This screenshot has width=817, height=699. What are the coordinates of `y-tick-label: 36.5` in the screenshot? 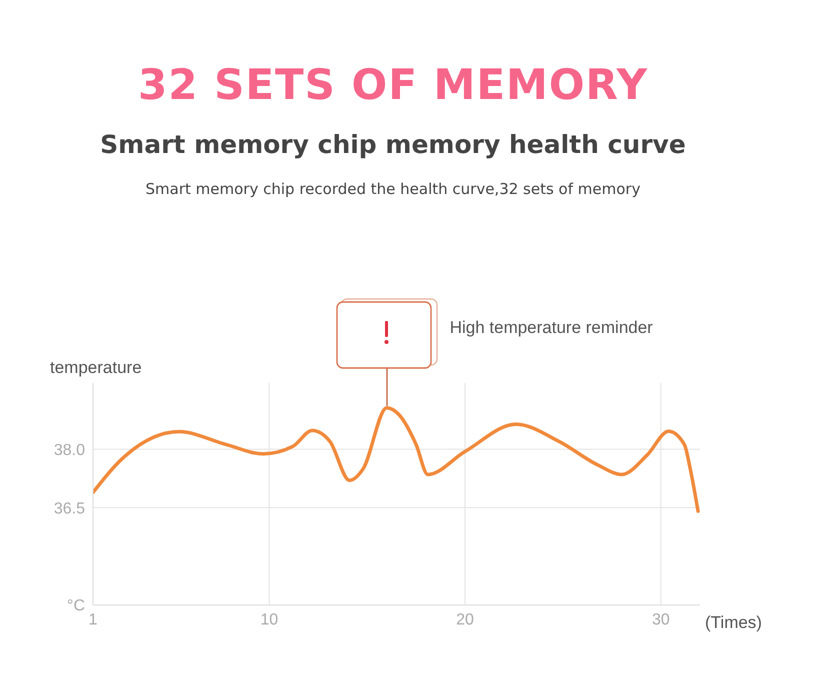 It's located at (70, 509).